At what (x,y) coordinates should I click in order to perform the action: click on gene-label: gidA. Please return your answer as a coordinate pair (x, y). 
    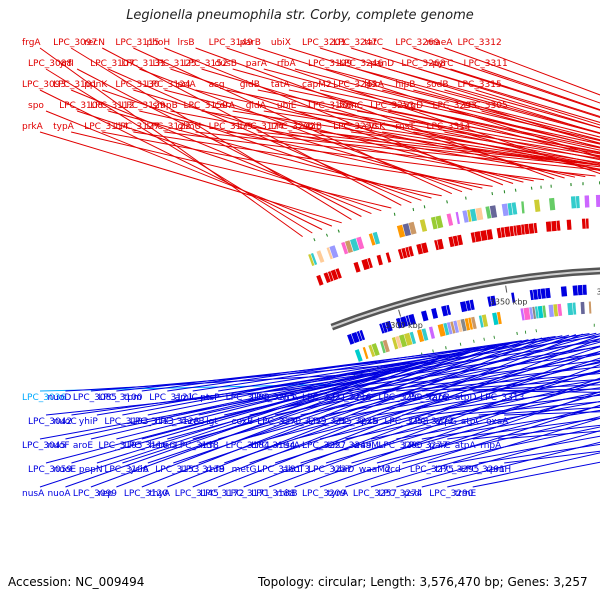
    Looking at the image, I should click on (256, 106).